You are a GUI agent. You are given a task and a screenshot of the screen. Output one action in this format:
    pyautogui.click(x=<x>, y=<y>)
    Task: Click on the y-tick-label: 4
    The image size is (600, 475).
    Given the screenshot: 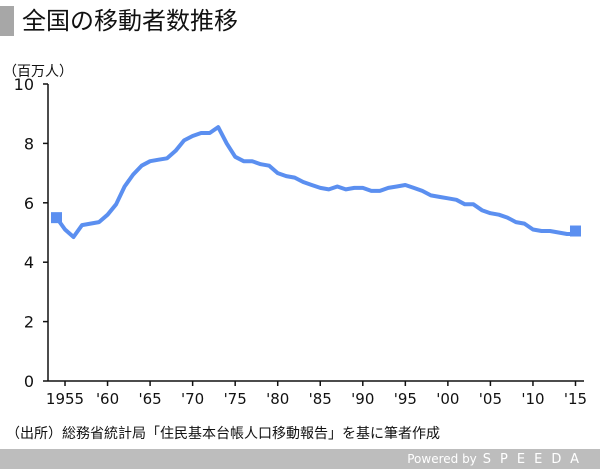 What is the action you would take?
    pyautogui.click(x=29, y=262)
    